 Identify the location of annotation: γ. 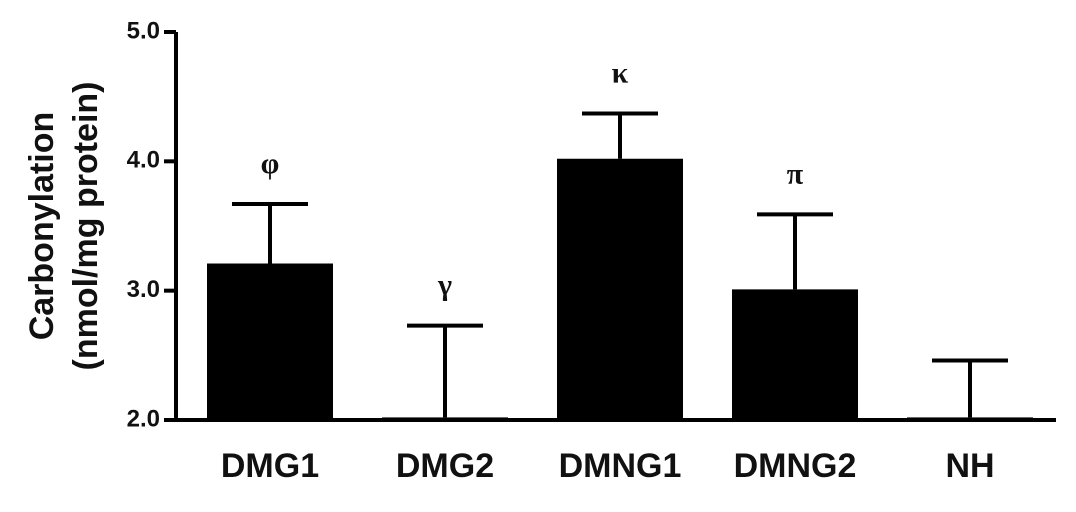
(444, 284).